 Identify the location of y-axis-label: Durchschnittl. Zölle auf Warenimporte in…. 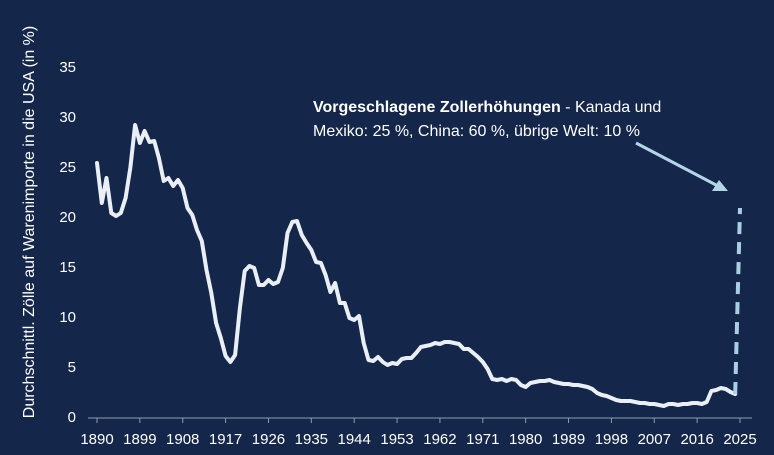
(29, 222).